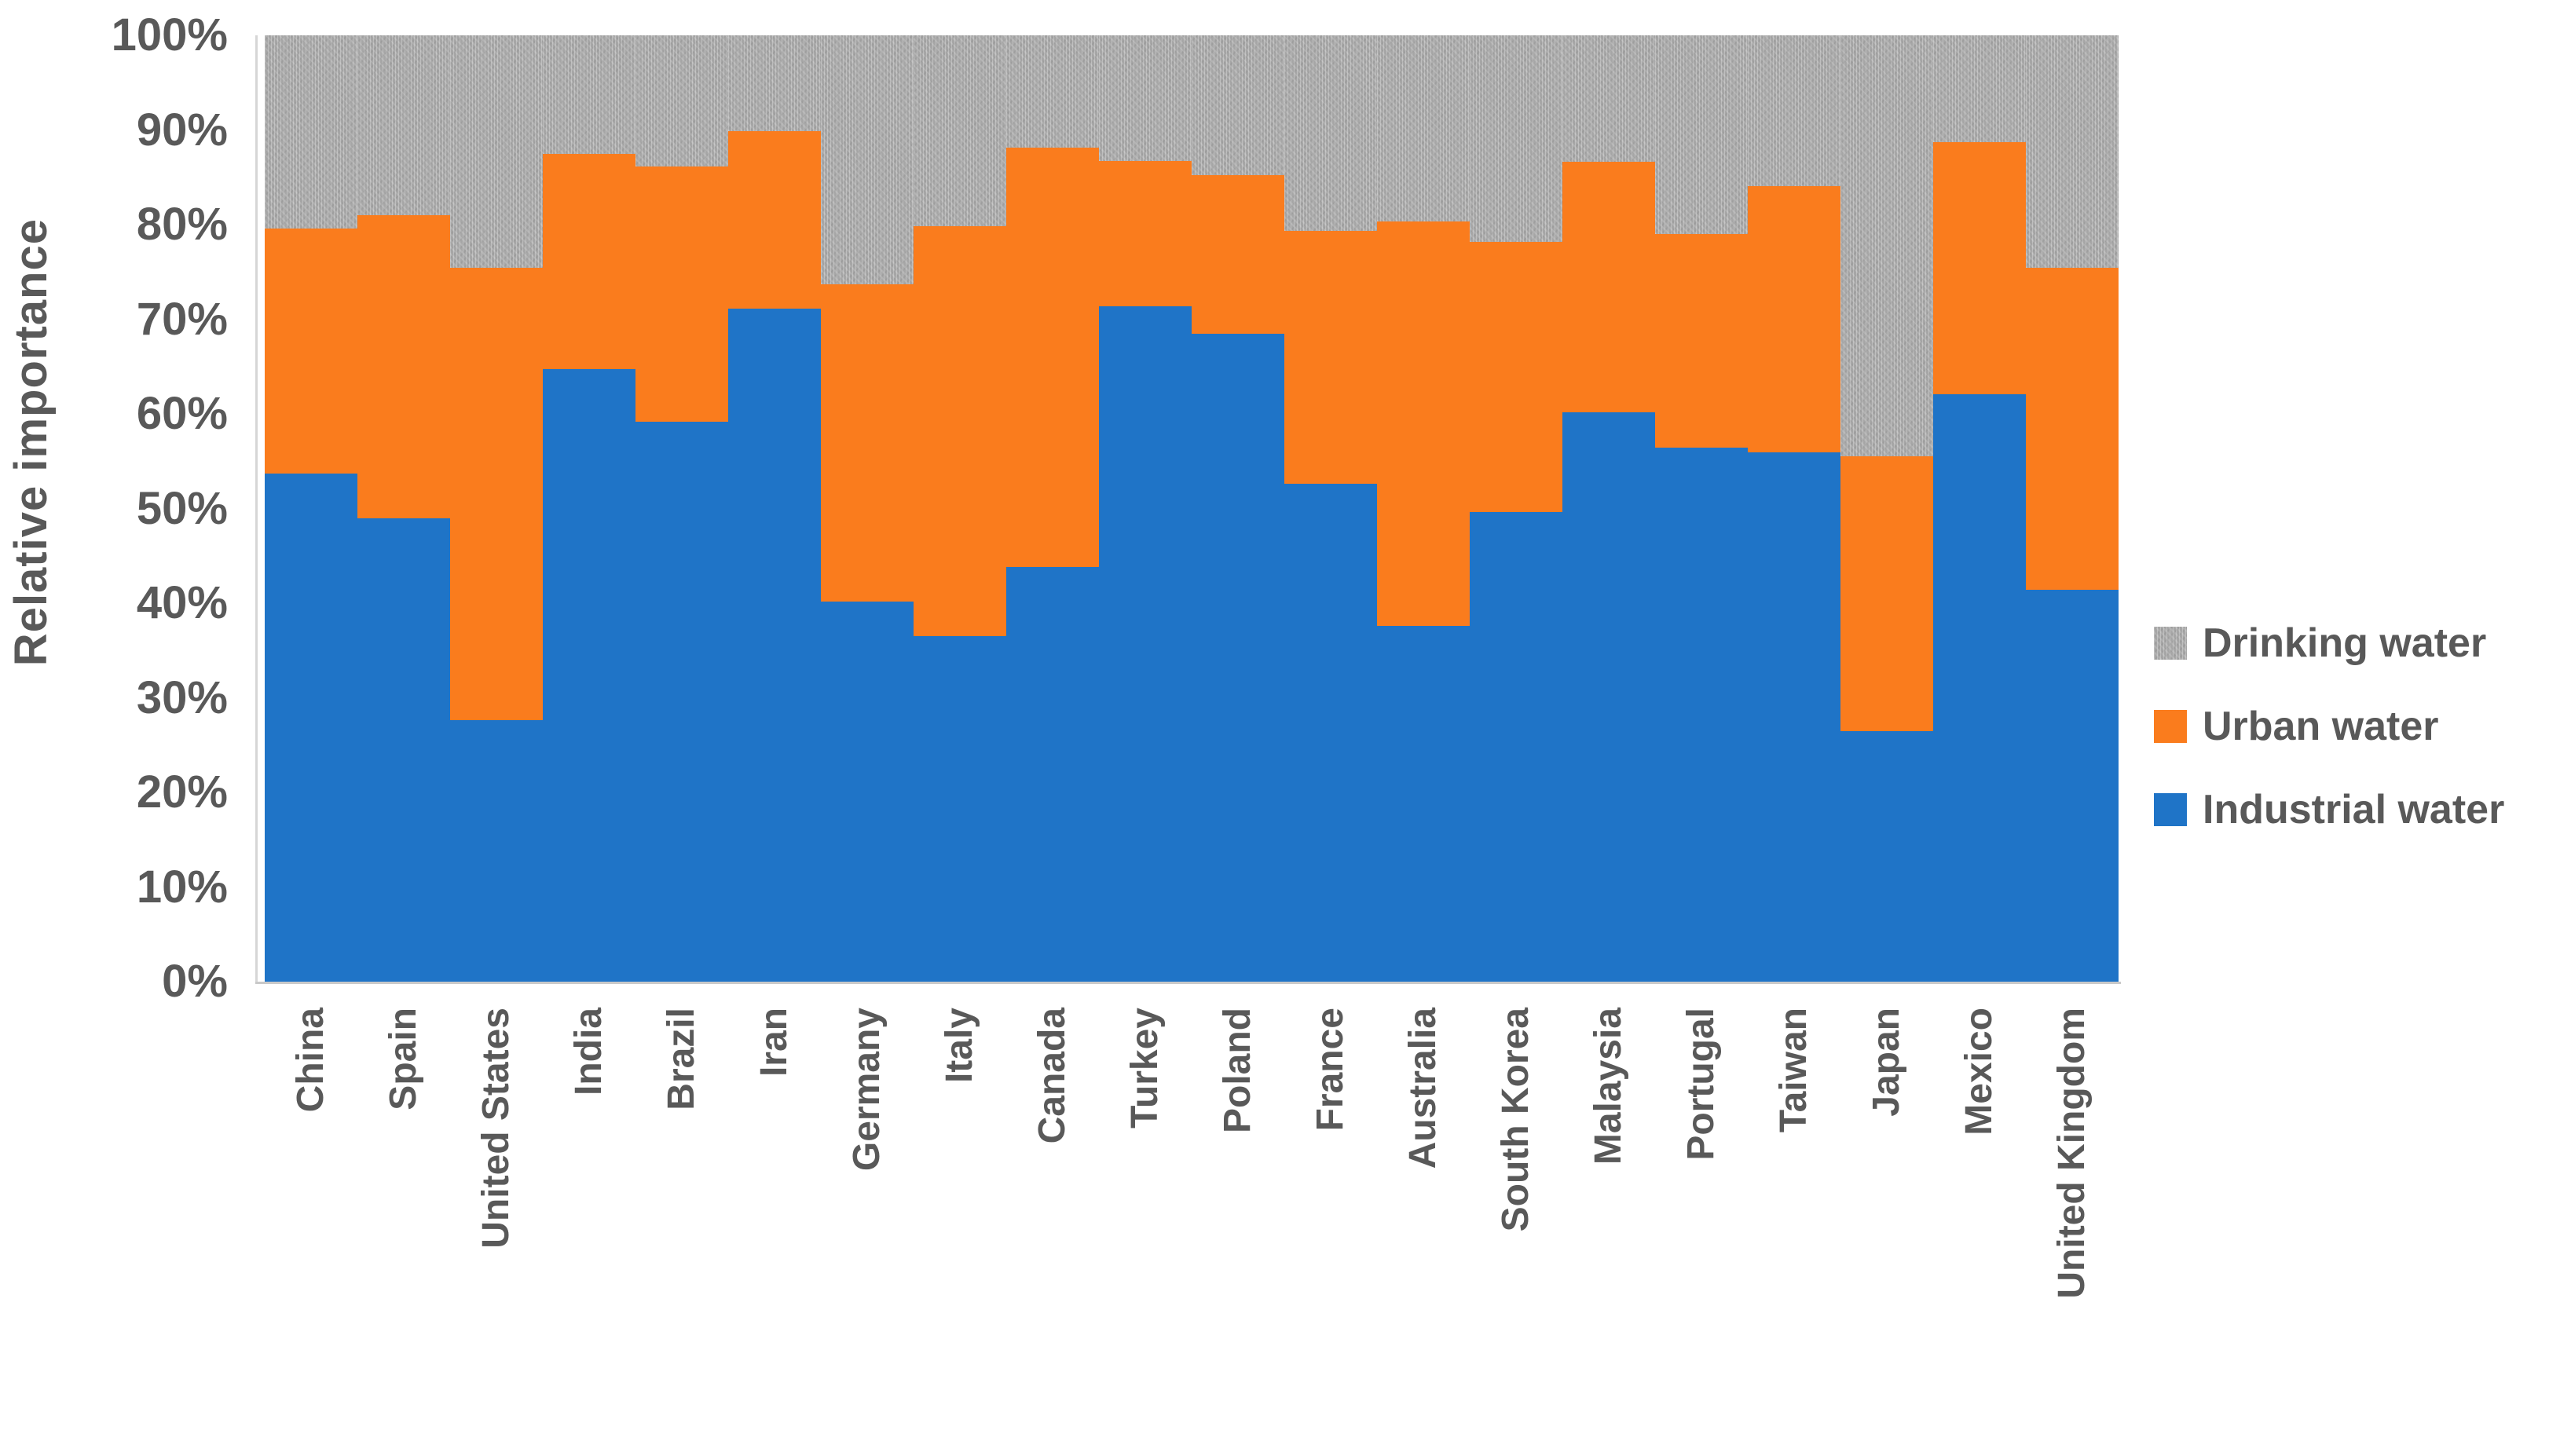 The image size is (2571, 1456). Describe the element at coordinates (182, 697) in the screenshot. I see `y-tick-label: 30%` at that location.